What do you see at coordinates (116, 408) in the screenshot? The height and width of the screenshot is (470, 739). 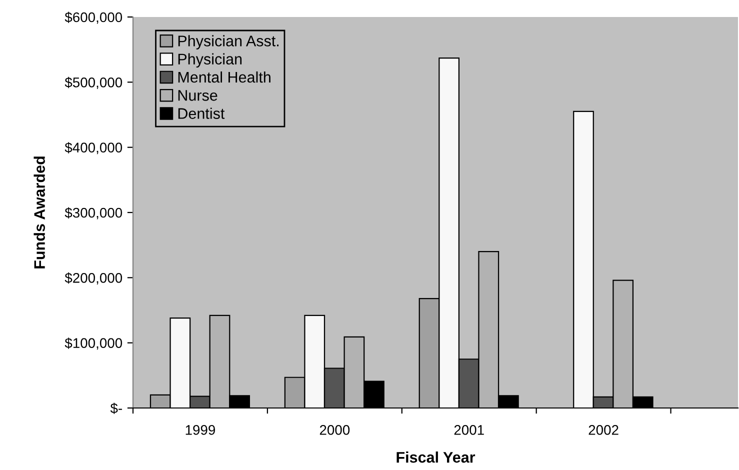 I see `y-tick-label: $-` at bounding box center [116, 408].